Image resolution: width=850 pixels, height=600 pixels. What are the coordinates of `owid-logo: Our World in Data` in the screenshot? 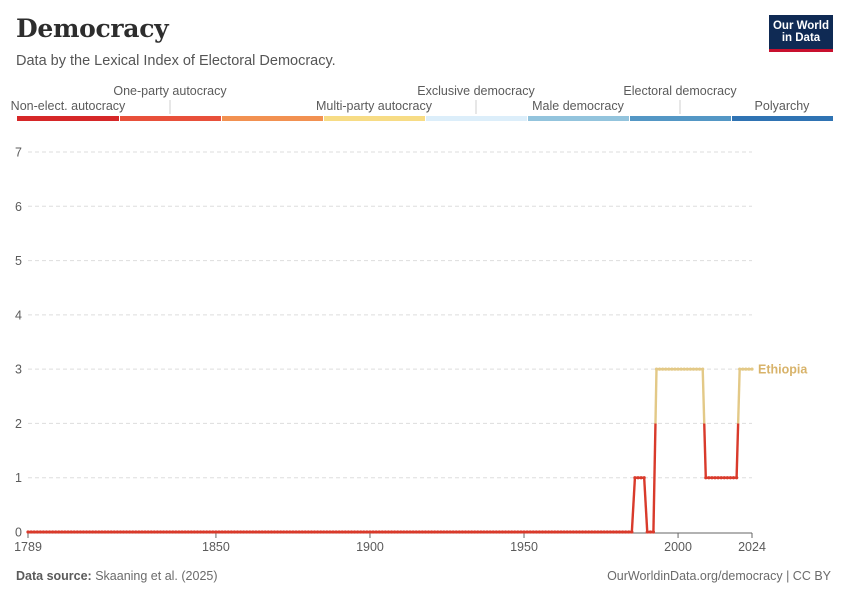 It's located at (801, 33).